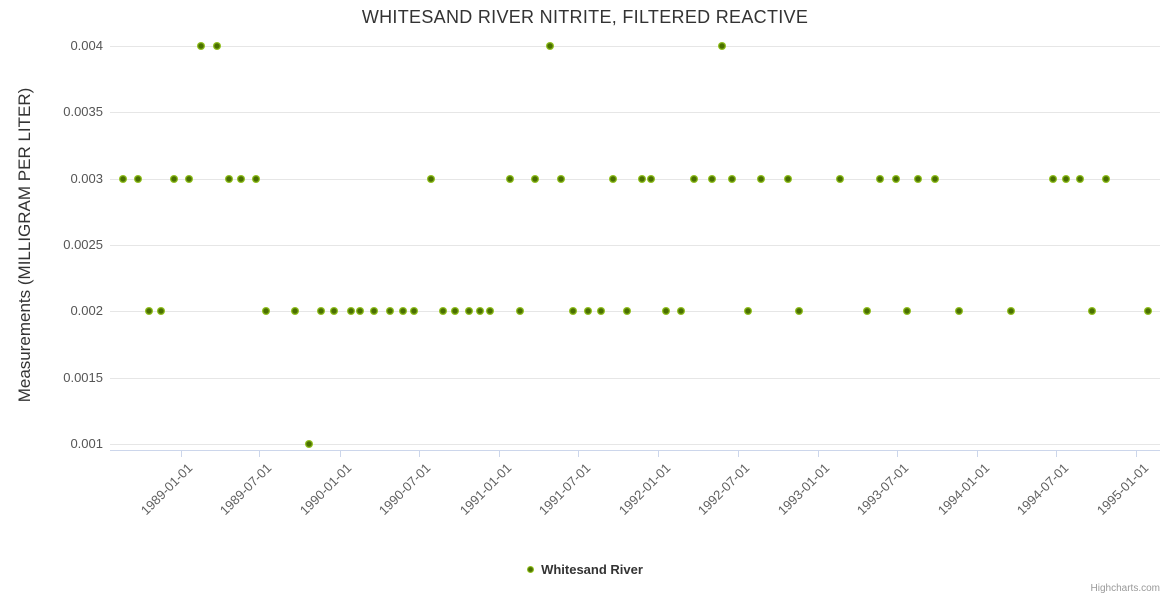  I want to click on y-axis-tick-label: 0.004, so click(86, 45).